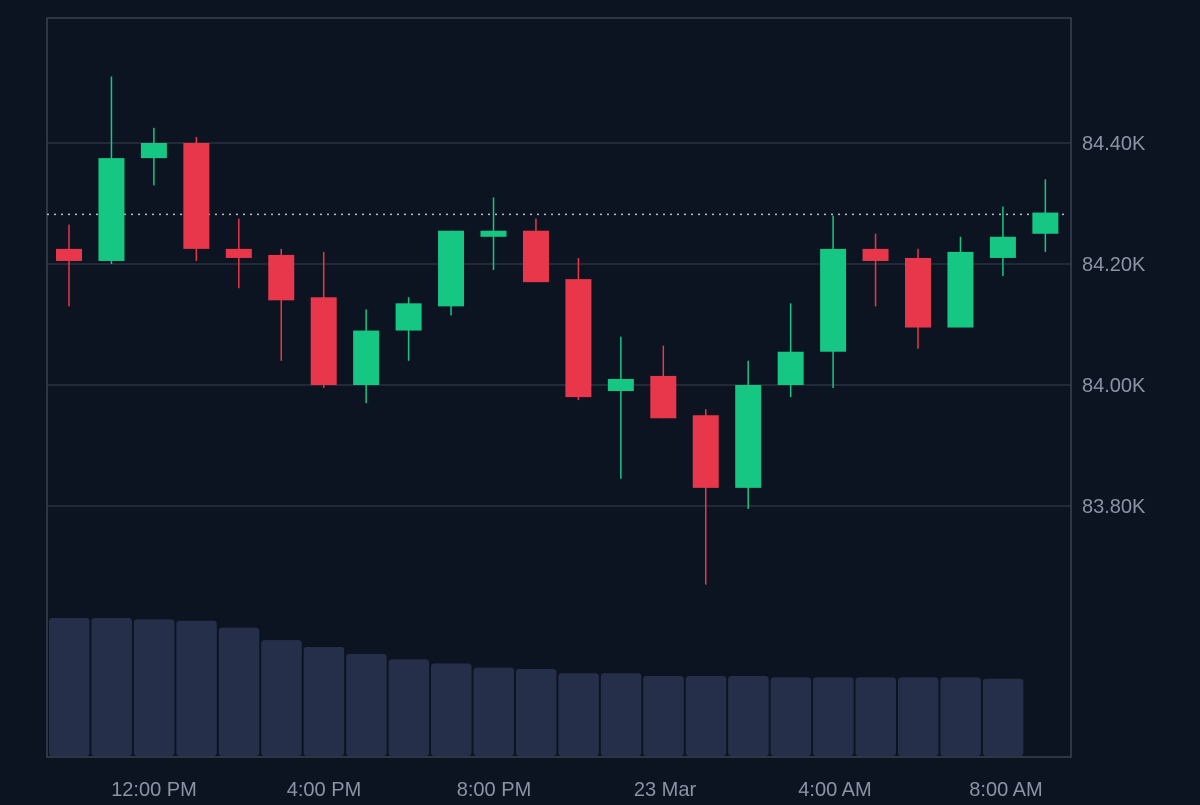  What do you see at coordinates (1114, 507) in the screenshot?
I see `y-tick-label: 83.80K` at bounding box center [1114, 507].